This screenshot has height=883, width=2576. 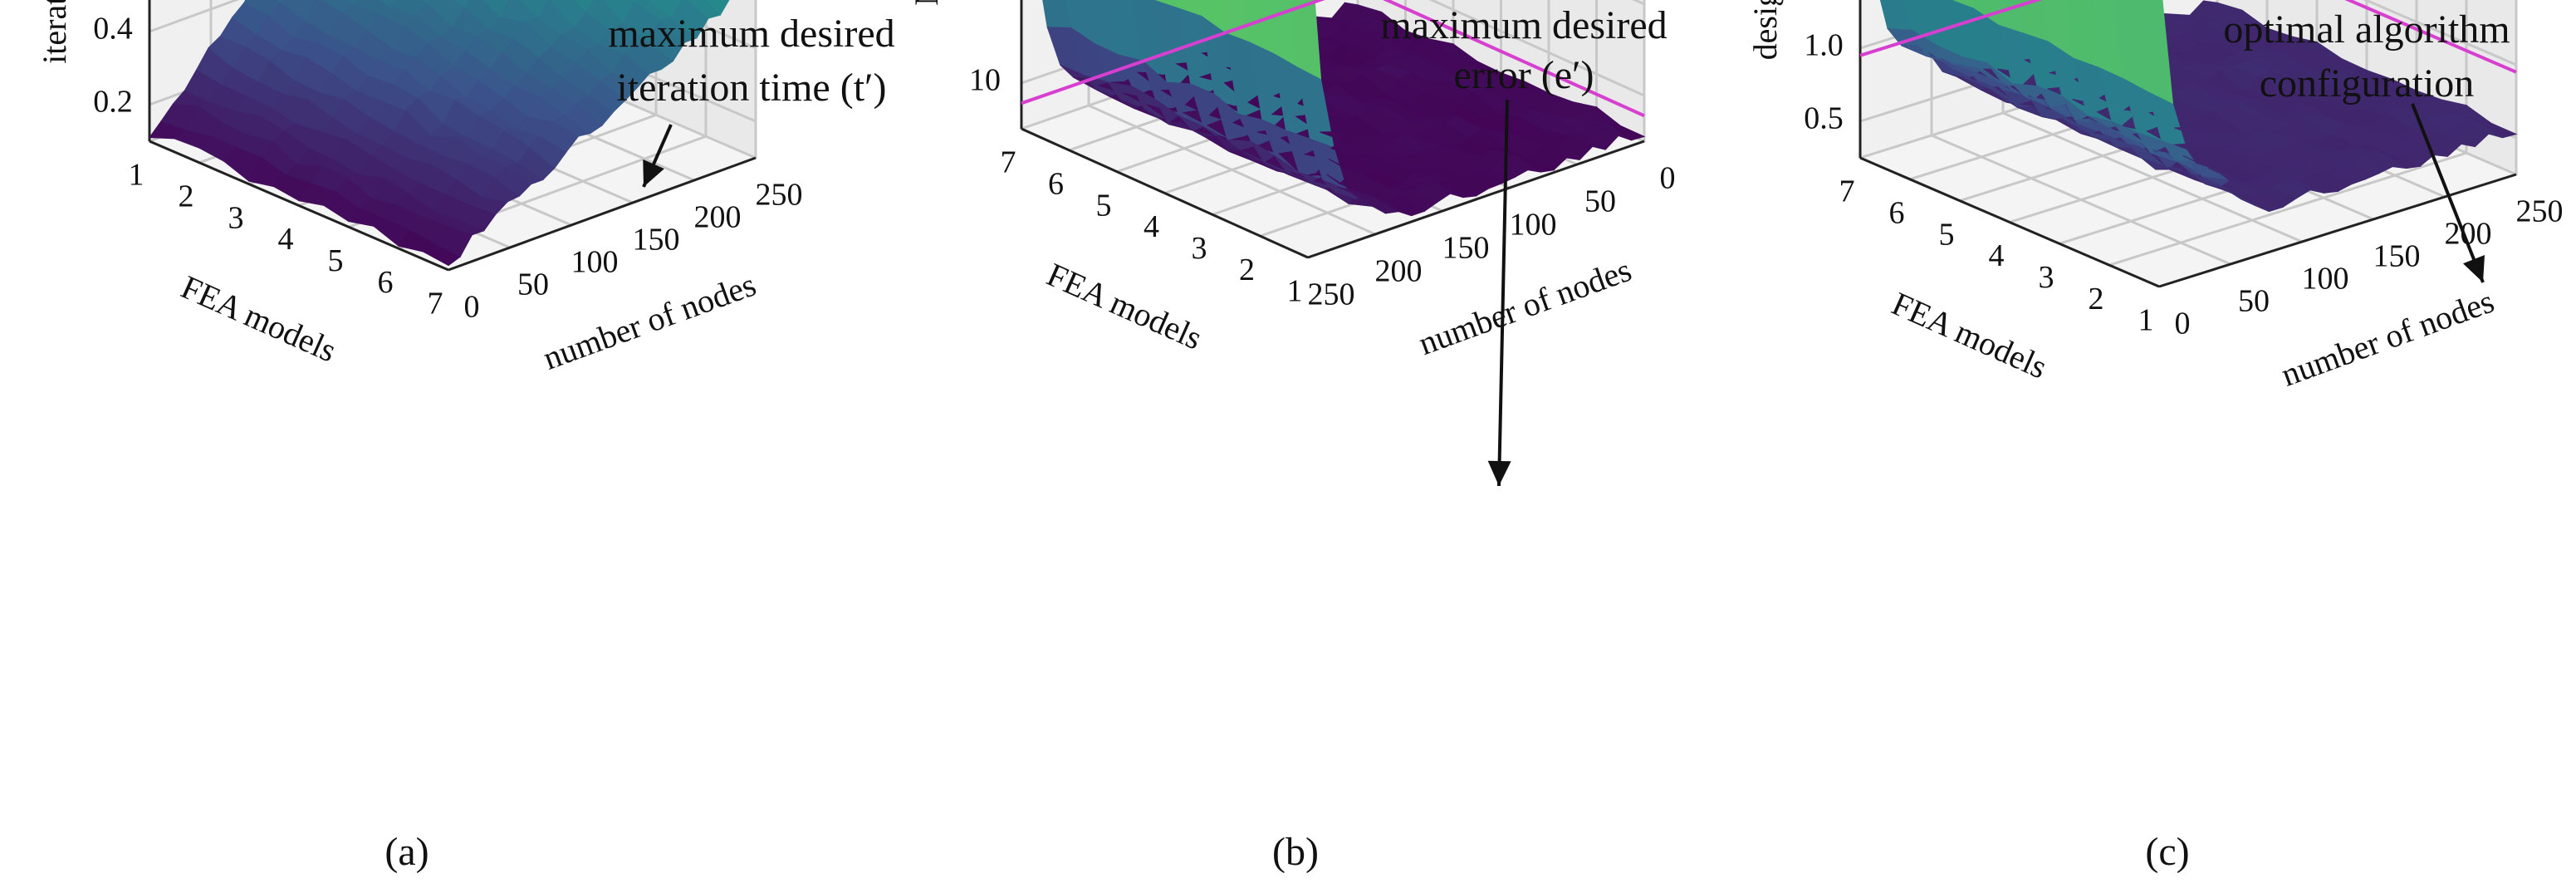 I want to click on ticks: 250200150100500123456710203040, so click(x=1322, y=156).